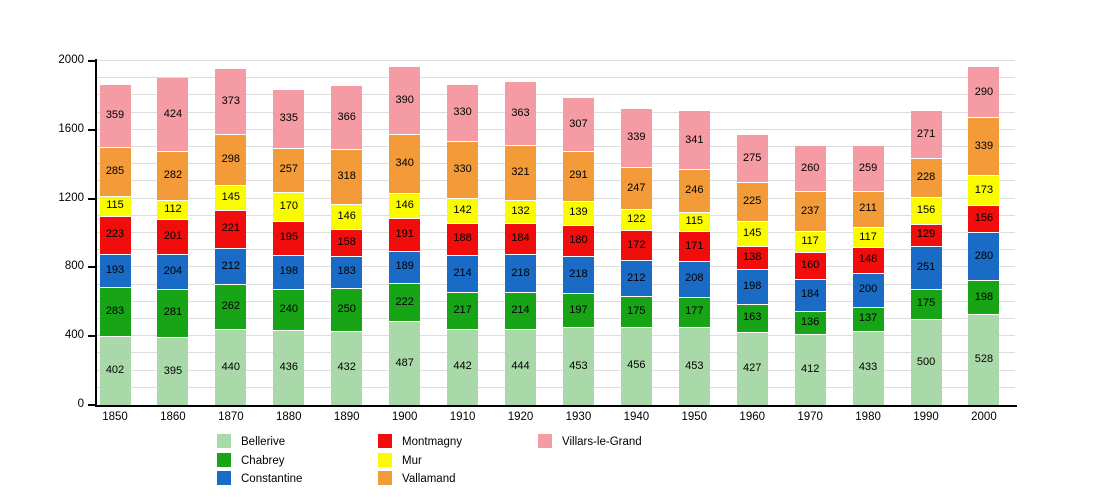 This screenshot has width=1100, height=500. I want to click on segment-value-label: 204, so click(173, 270).